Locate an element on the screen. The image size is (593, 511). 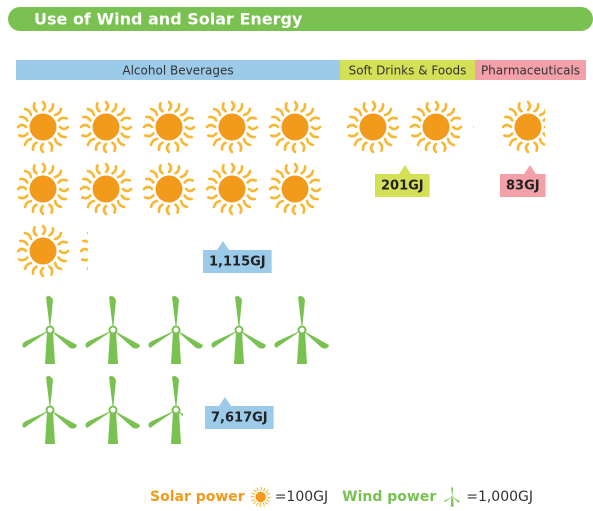
legend-name: Wind power is located at coordinates (389, 497).